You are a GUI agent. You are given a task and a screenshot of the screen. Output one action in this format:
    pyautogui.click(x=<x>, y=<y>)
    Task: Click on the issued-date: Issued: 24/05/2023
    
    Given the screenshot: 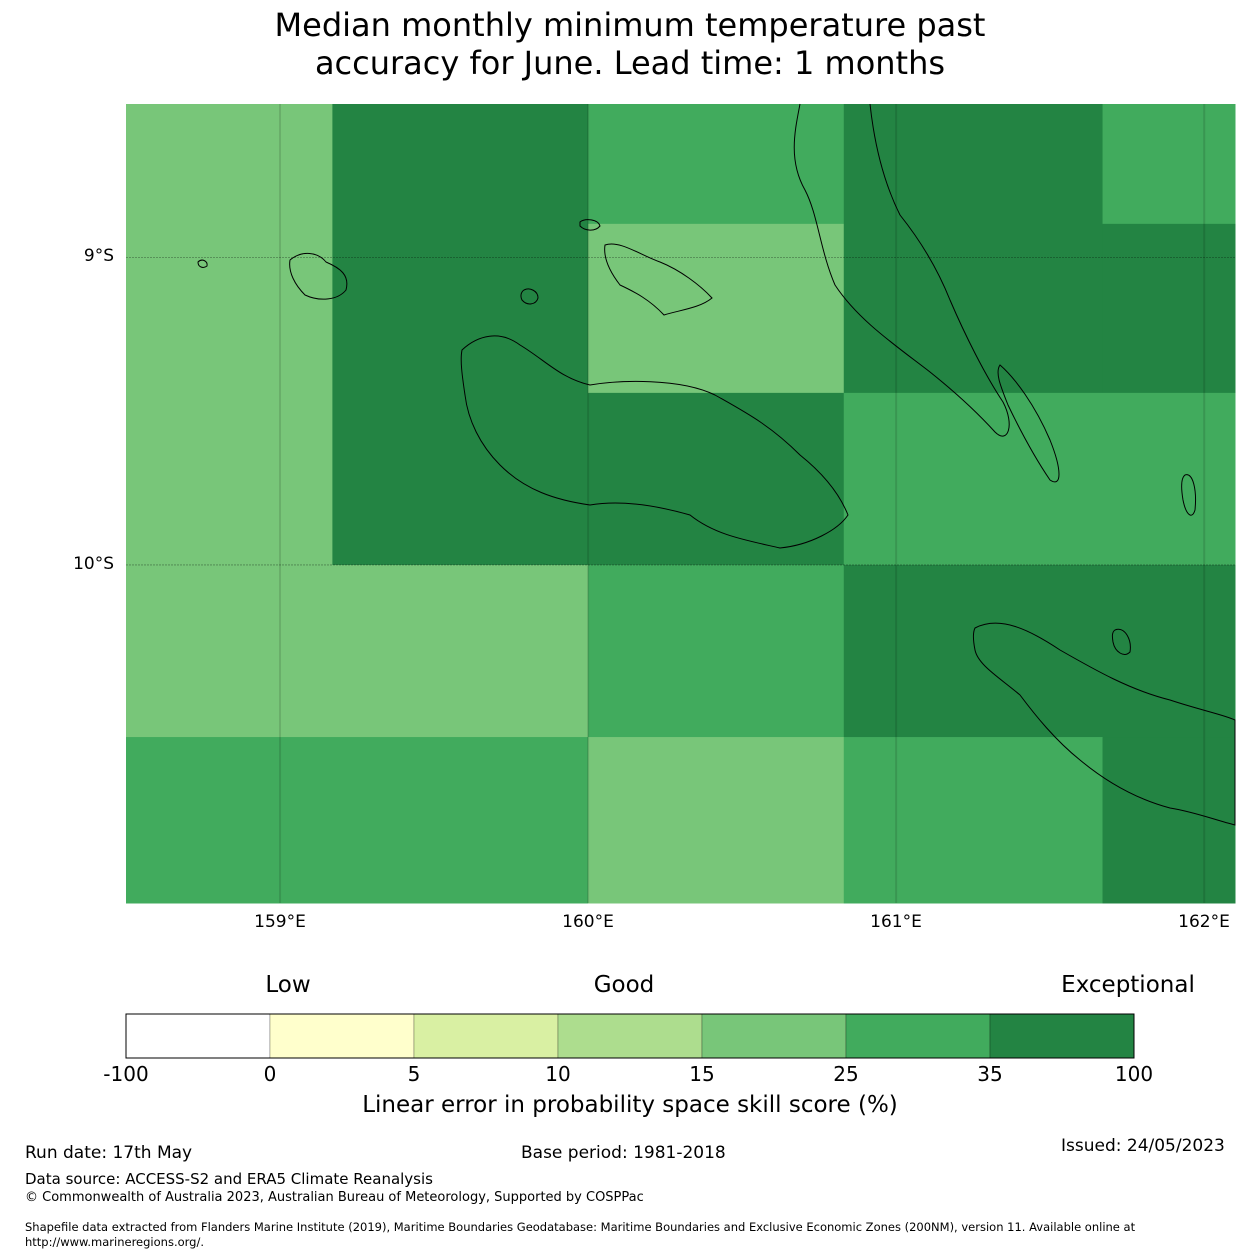 What is the action you would take?
    pyautogui.click(x=1143, y=1146)
    